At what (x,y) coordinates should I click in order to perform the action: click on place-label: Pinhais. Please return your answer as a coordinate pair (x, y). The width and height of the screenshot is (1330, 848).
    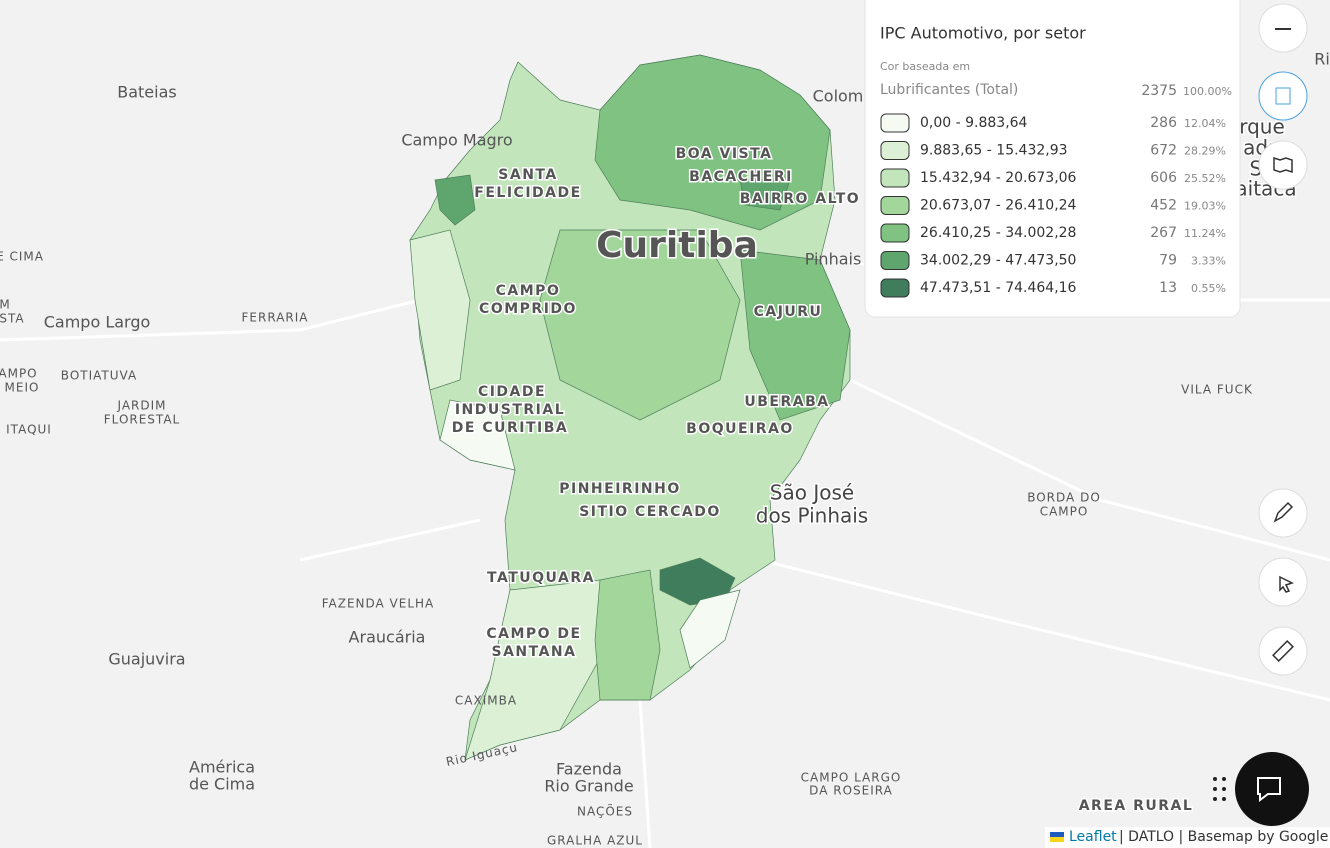
    Looking at the image, I should click on (833, 259).